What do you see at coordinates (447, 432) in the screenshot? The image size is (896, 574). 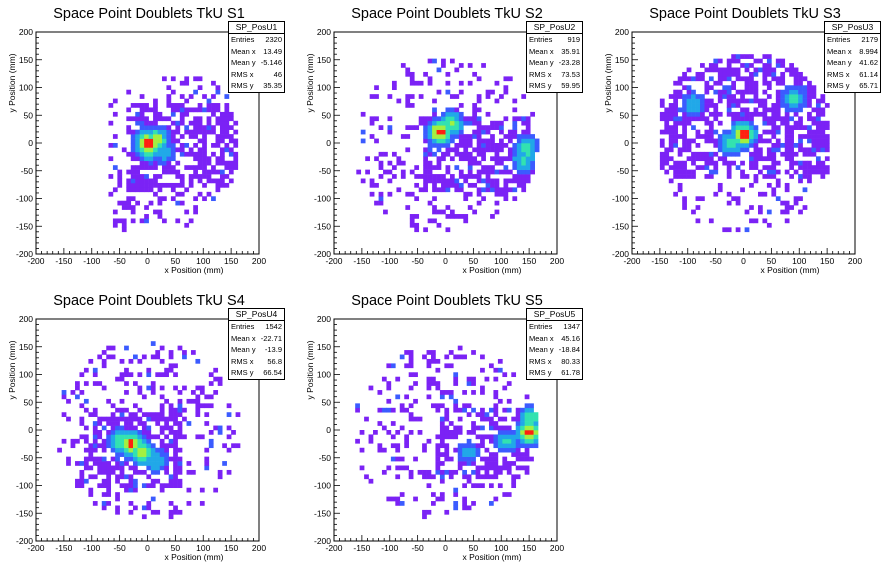 I see `histogram-cells` at bounding box center [447, 432].